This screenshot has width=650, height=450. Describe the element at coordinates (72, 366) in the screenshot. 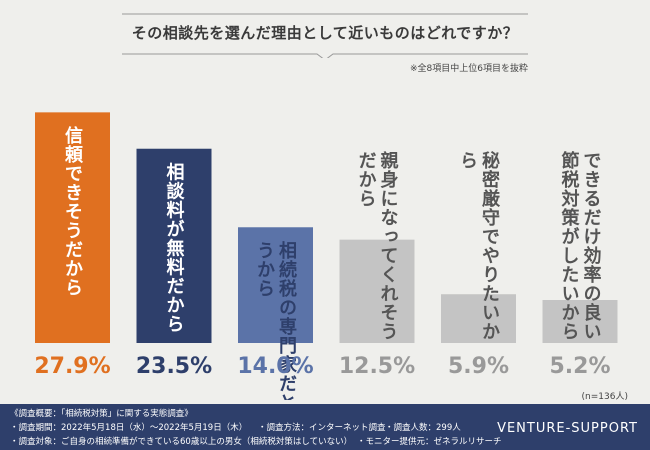

I see `value-label-1: 27.9%` at that location.